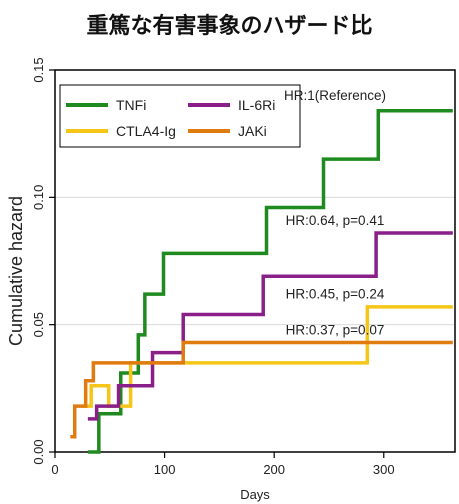  Describe the element at coordinates (54, 469) in the screenshot. I see `x-tick-label: 0` at that location.